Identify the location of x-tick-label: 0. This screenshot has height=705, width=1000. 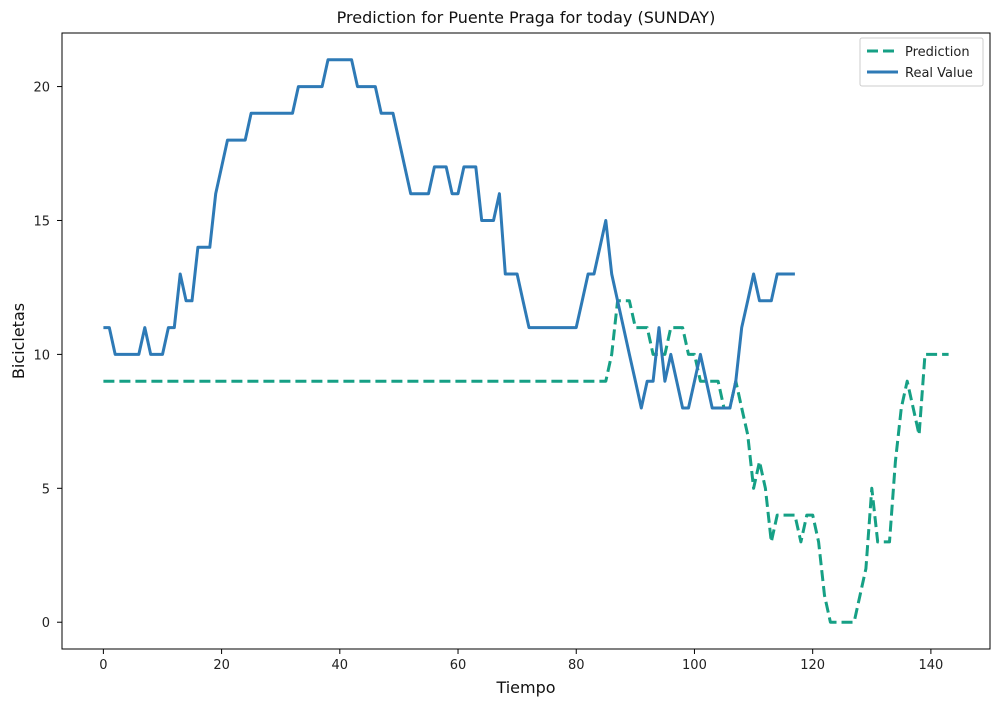
(103, 665).